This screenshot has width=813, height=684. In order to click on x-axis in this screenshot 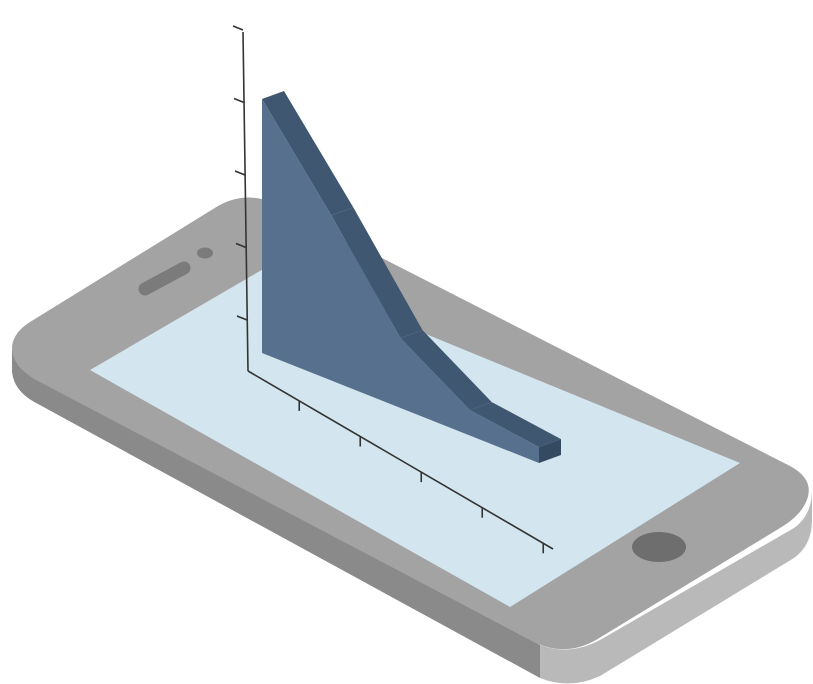, I will do `click(400, 460)`.